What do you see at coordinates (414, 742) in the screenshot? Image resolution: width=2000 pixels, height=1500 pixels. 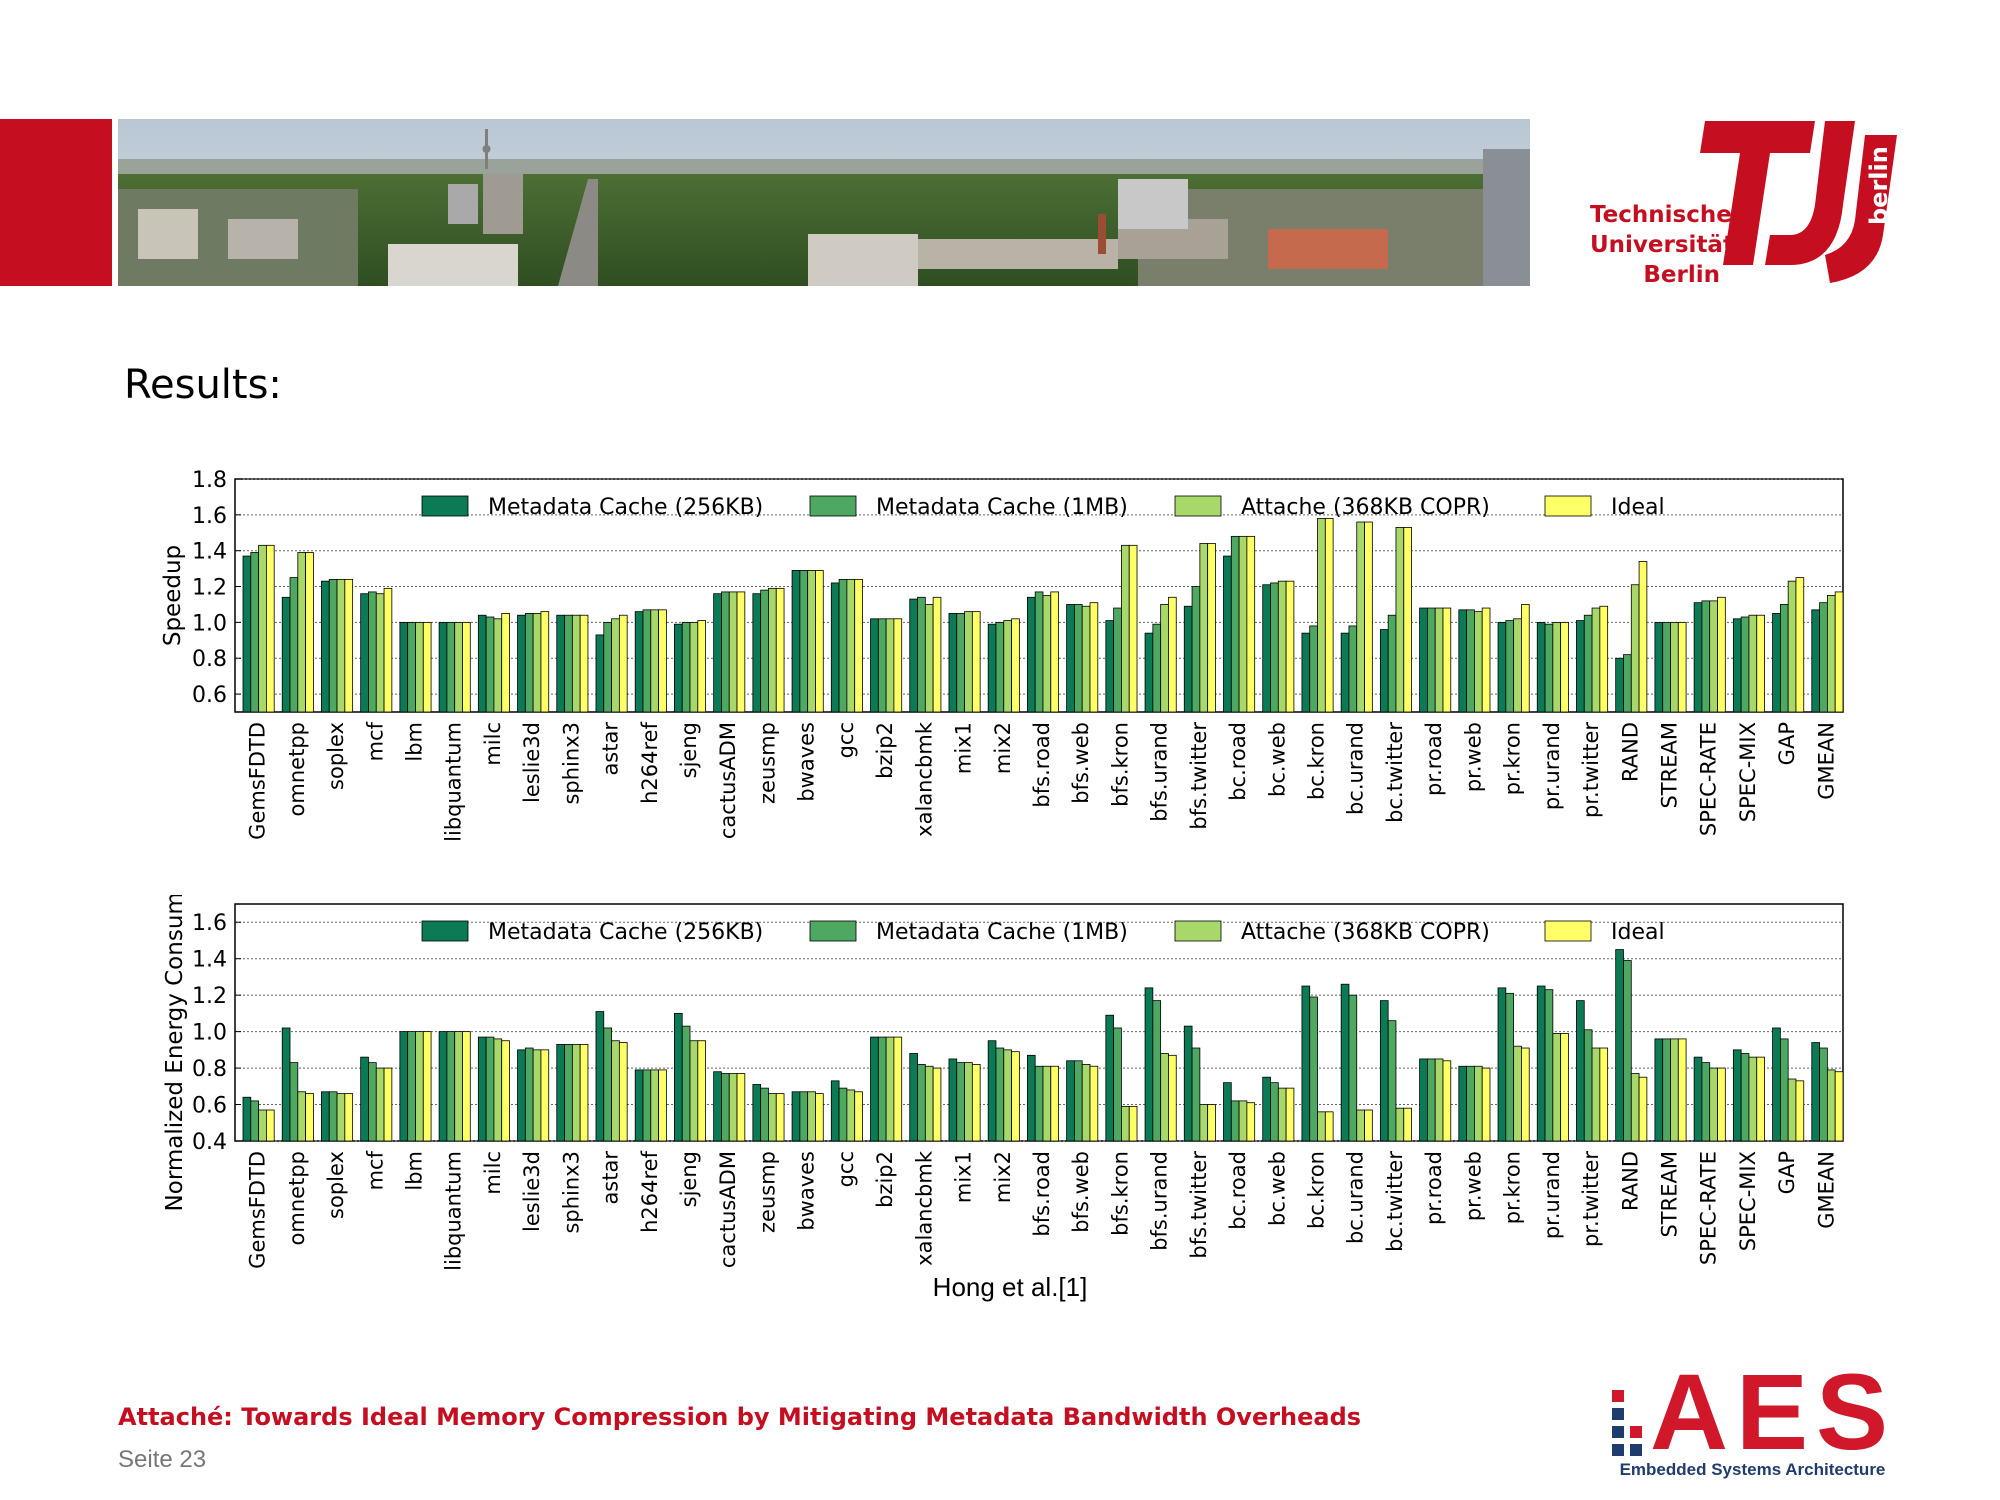 I see `x-tick-label: lbm` at bounding box center [414, 742].